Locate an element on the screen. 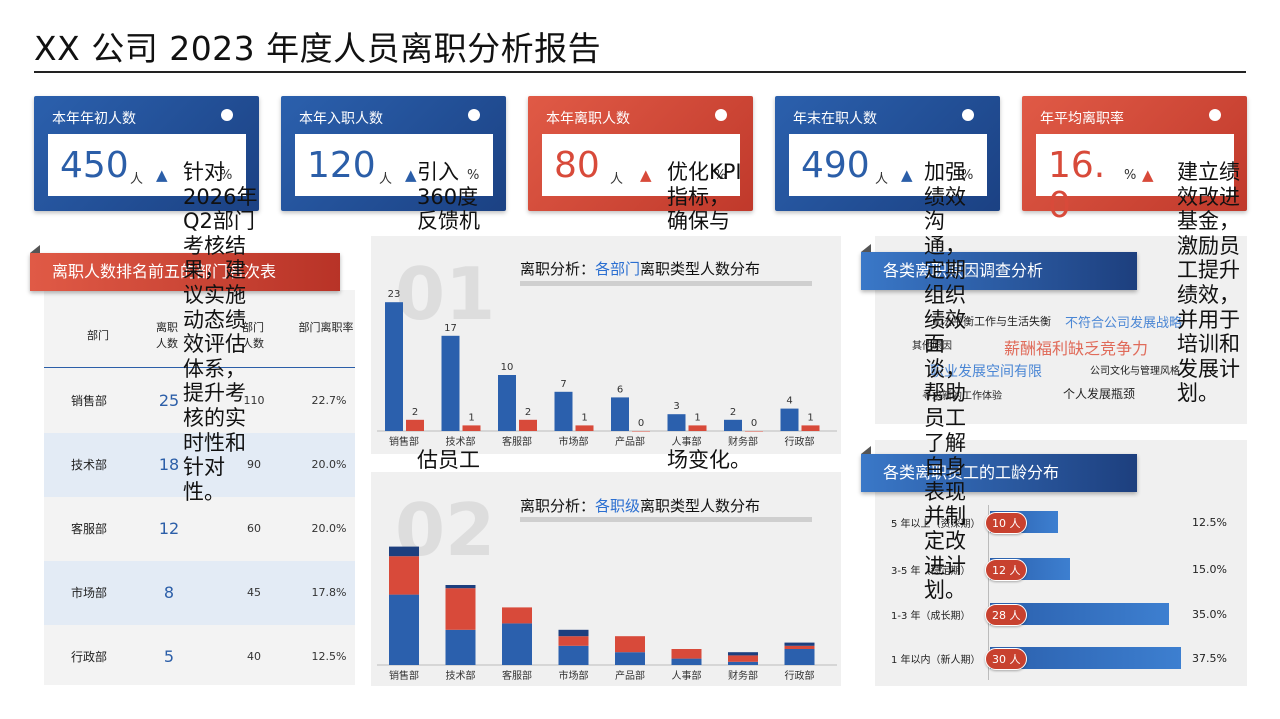 This screenshot has height=719, width=1280. cell-count: 5 is located at coordinates (169, 656).